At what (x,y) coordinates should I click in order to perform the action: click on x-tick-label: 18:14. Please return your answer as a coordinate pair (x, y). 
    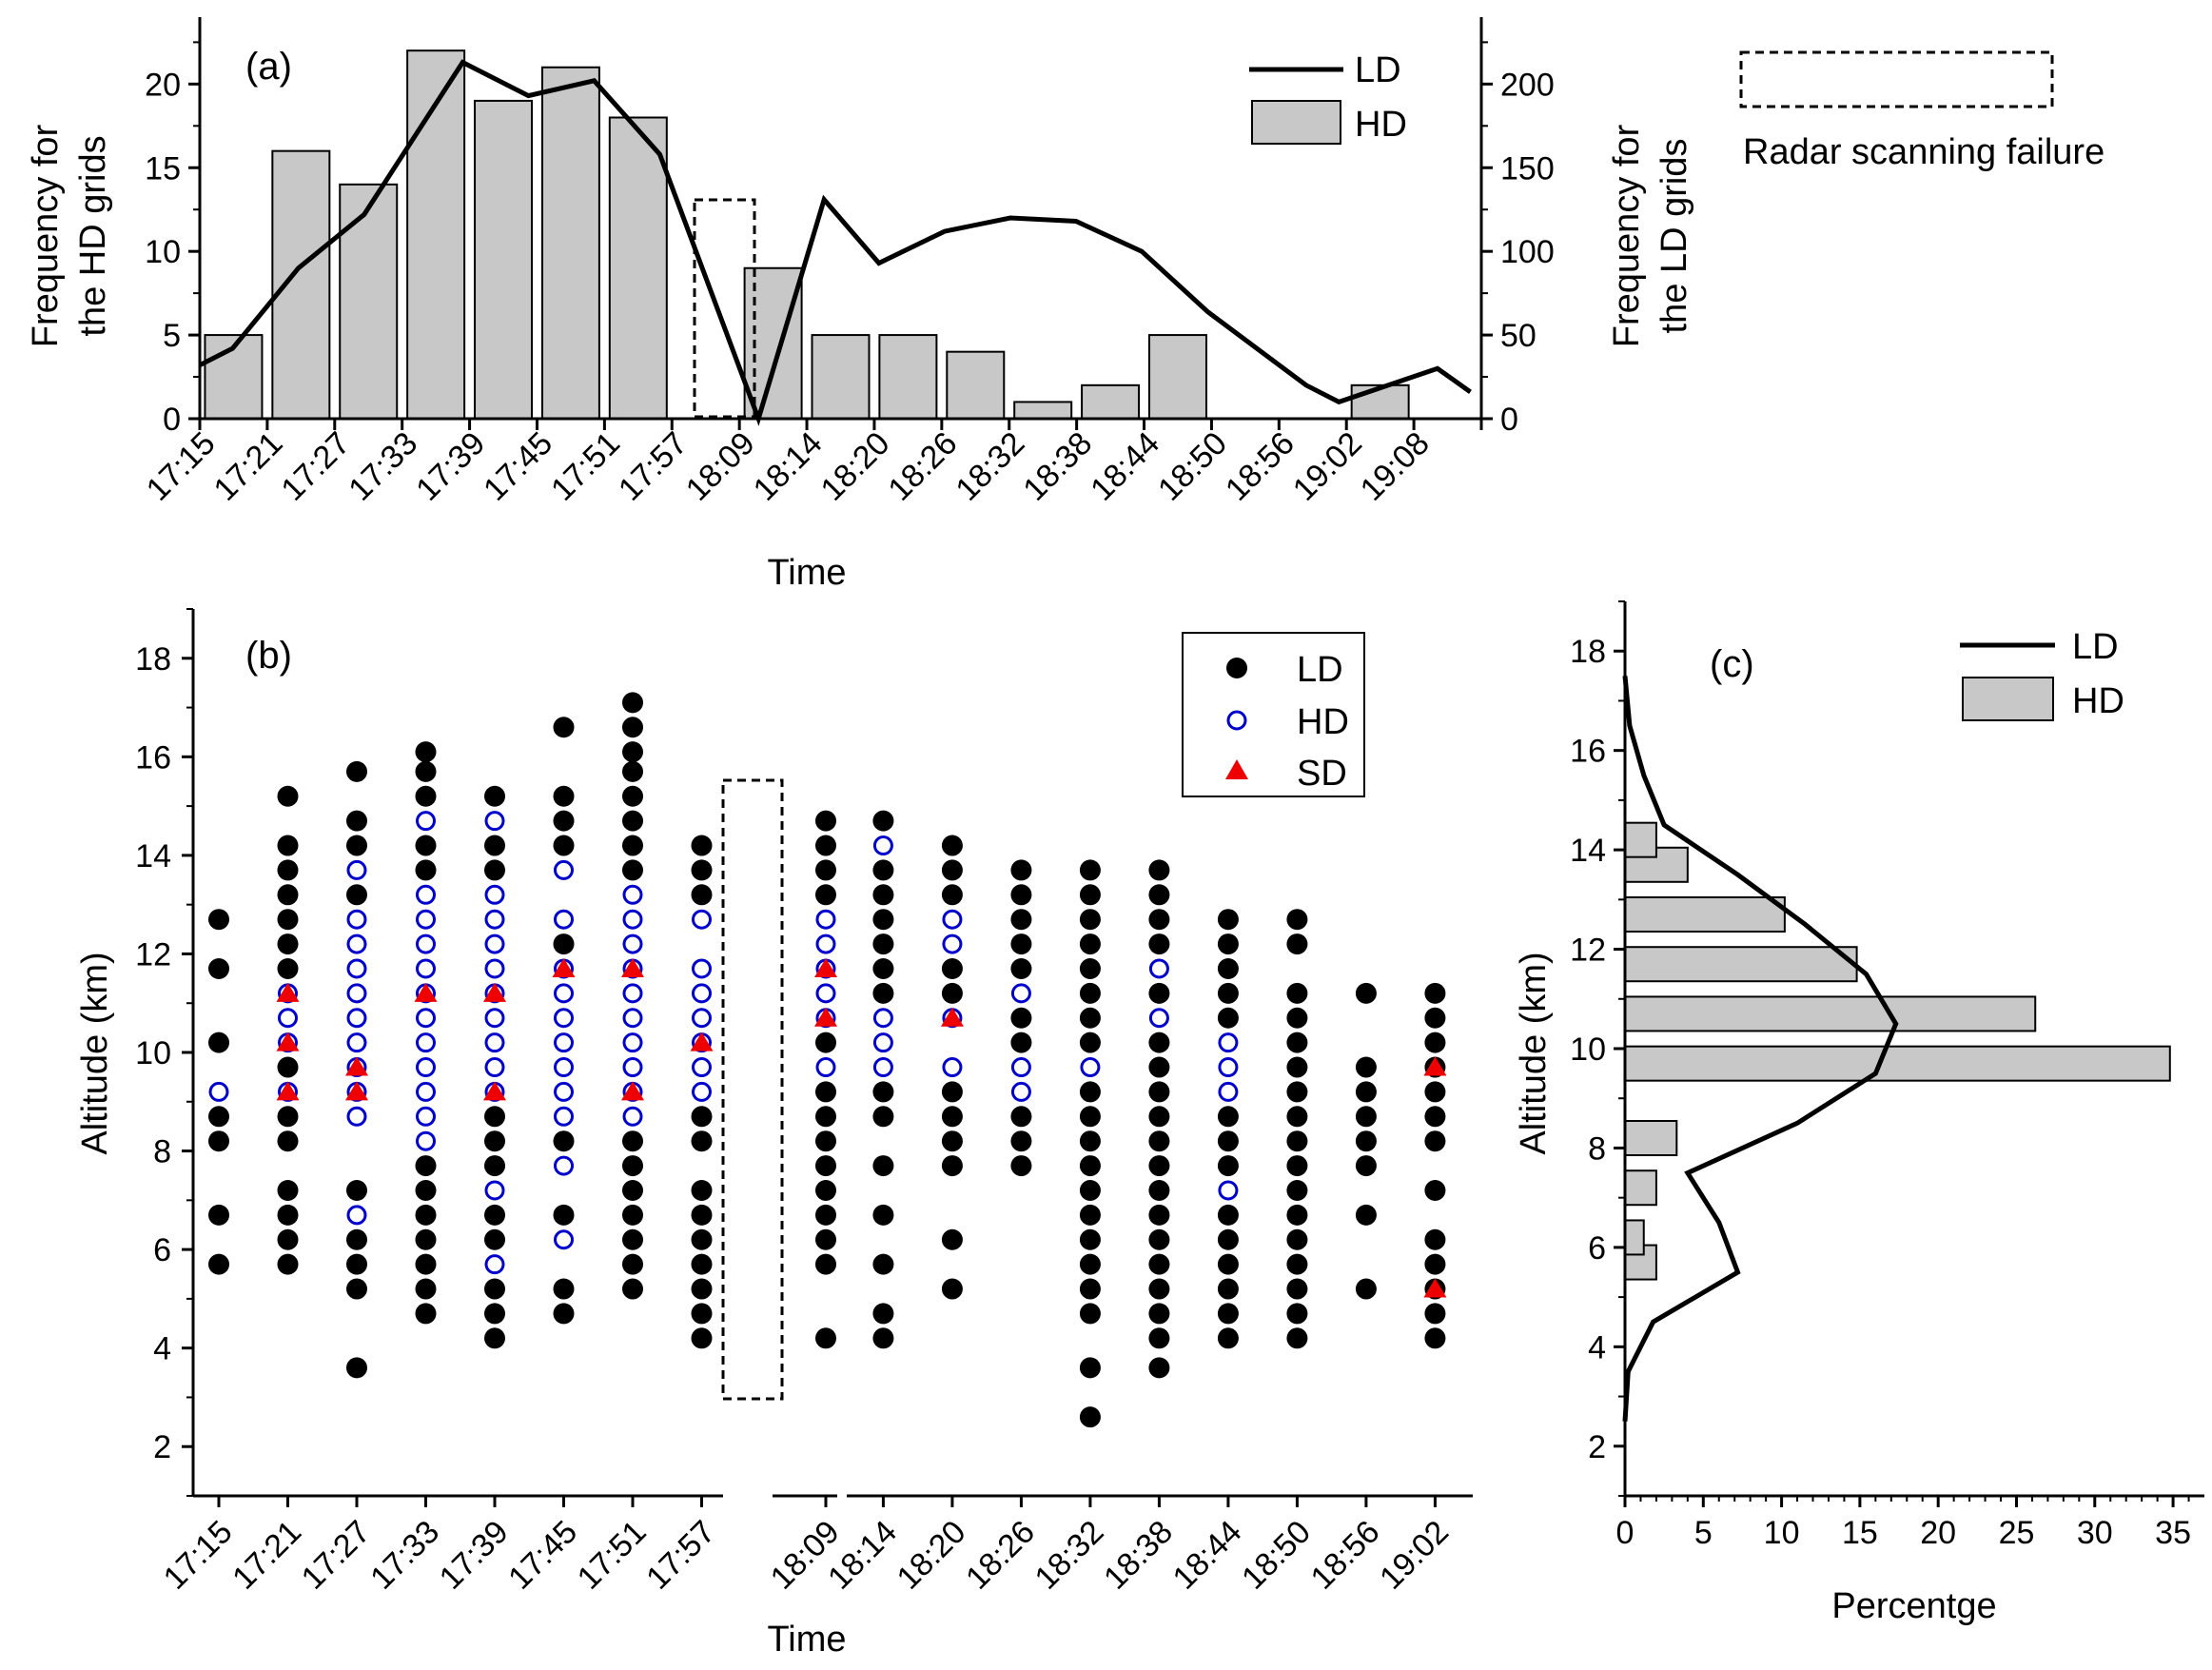
    Looking at the image, I should click on (788, 466).